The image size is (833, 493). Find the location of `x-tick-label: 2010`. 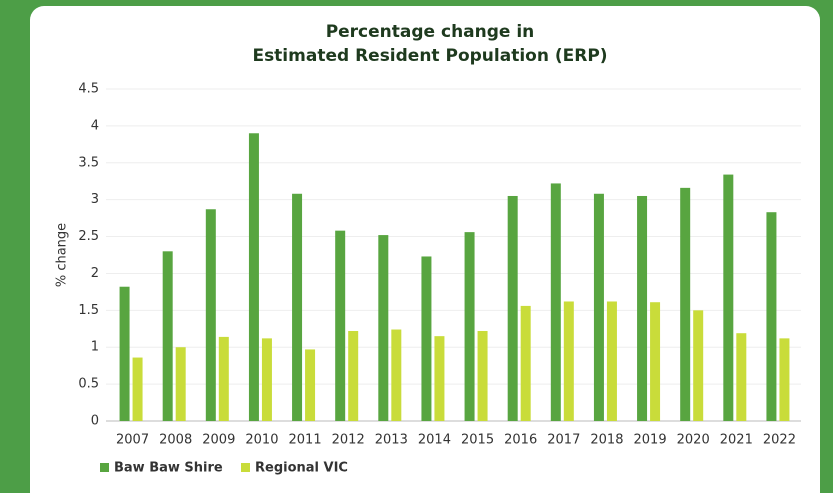

x-tick-label: 2010 is located at coordinates (261, 440).